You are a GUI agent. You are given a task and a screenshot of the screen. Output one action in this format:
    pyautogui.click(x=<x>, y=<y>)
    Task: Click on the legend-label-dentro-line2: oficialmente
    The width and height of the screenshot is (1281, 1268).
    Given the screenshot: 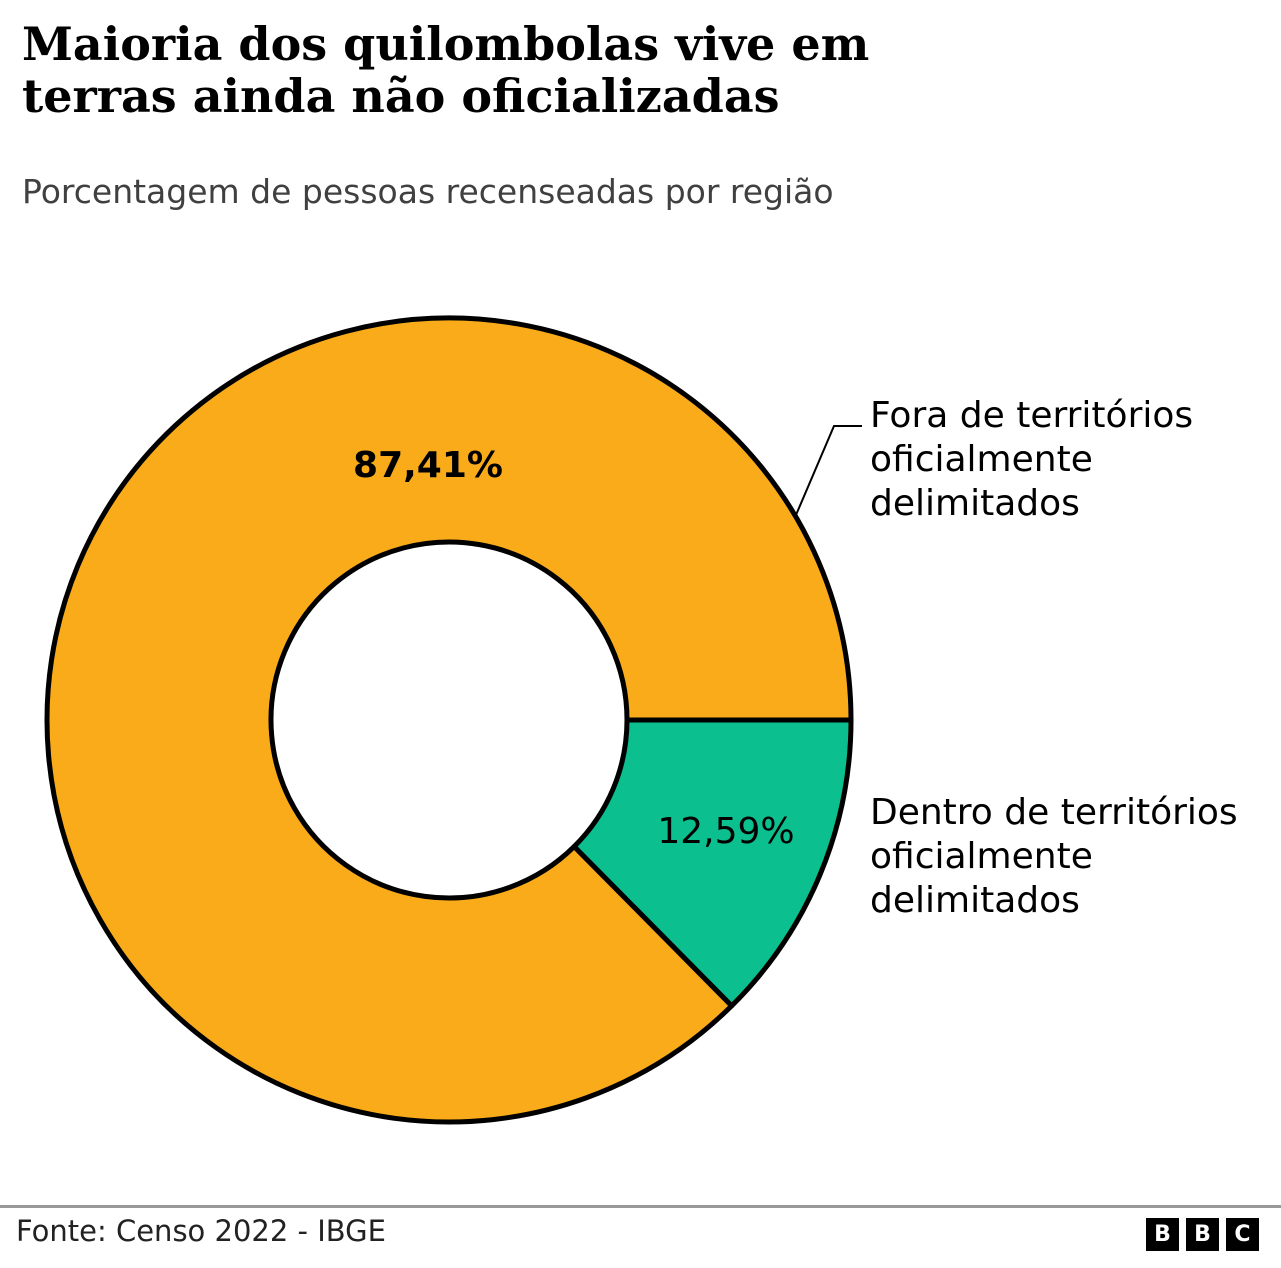 What is the action you would take?
    pyautogui.click(x=981, y=856)
    